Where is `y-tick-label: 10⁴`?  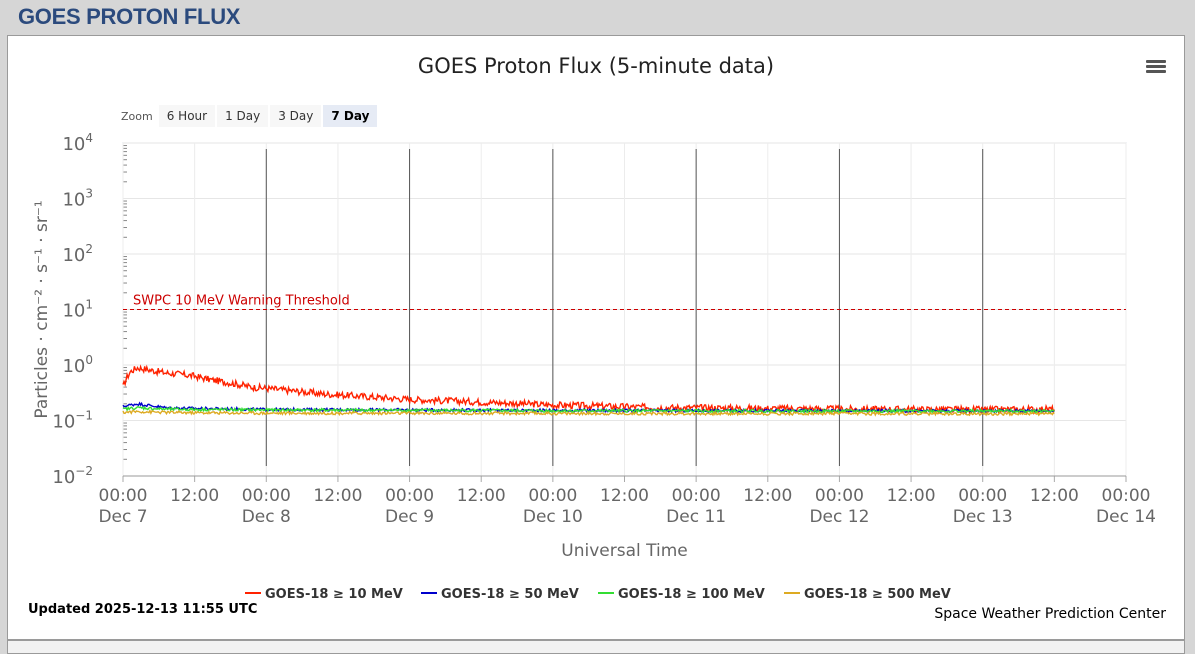 y-tick-label: 10⁴ is located at coordinates (77, 143).